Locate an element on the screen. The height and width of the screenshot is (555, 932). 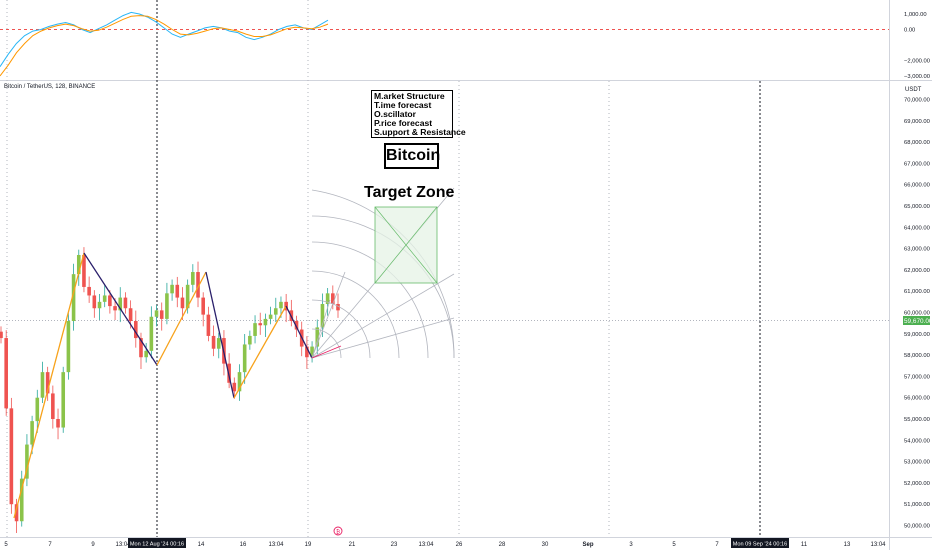
time-axis-tick: 11 is located at coordinates (804, 545).